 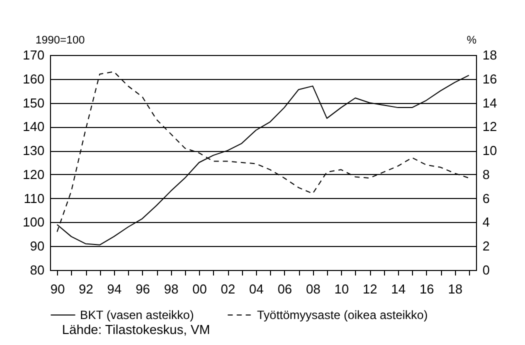 I want to click on y-tick-label: 90, so click(x=37, y=246).